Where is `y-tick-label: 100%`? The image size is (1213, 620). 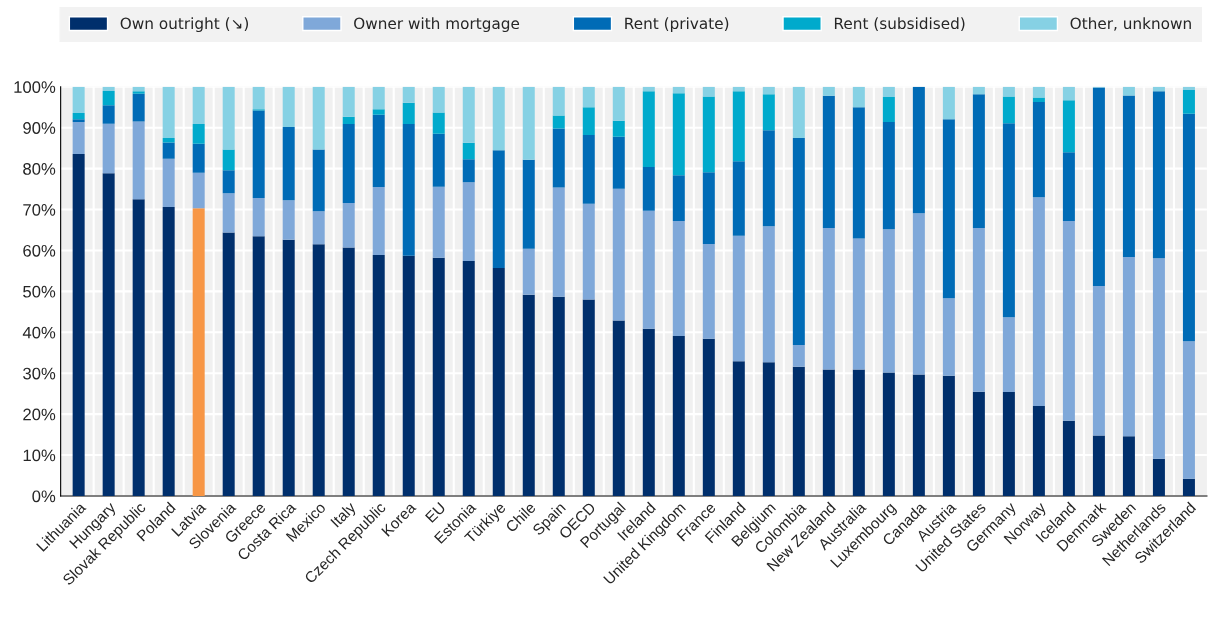
y-tick-label: 100% is located at coordinates (35, 87).